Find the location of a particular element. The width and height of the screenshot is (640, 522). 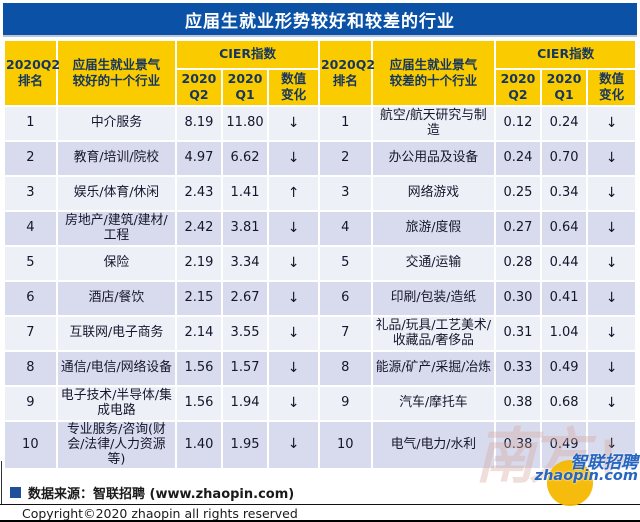

right-industry-cell: 交通/运输 is located at coordinates (433, 263).